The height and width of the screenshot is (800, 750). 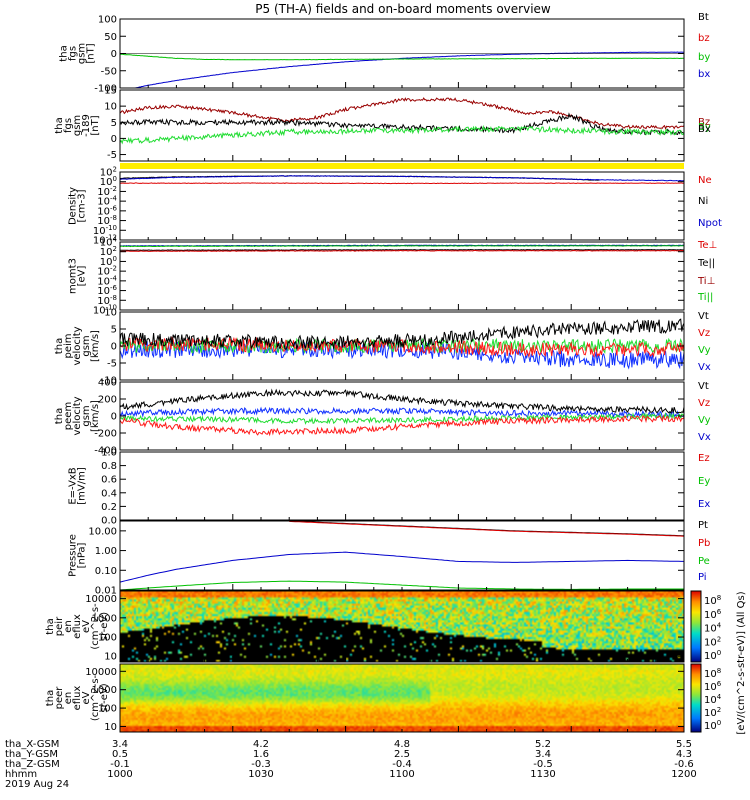 I want to click on x-tick-label-y_gsm: 3.4, so click(x=543, y=754).